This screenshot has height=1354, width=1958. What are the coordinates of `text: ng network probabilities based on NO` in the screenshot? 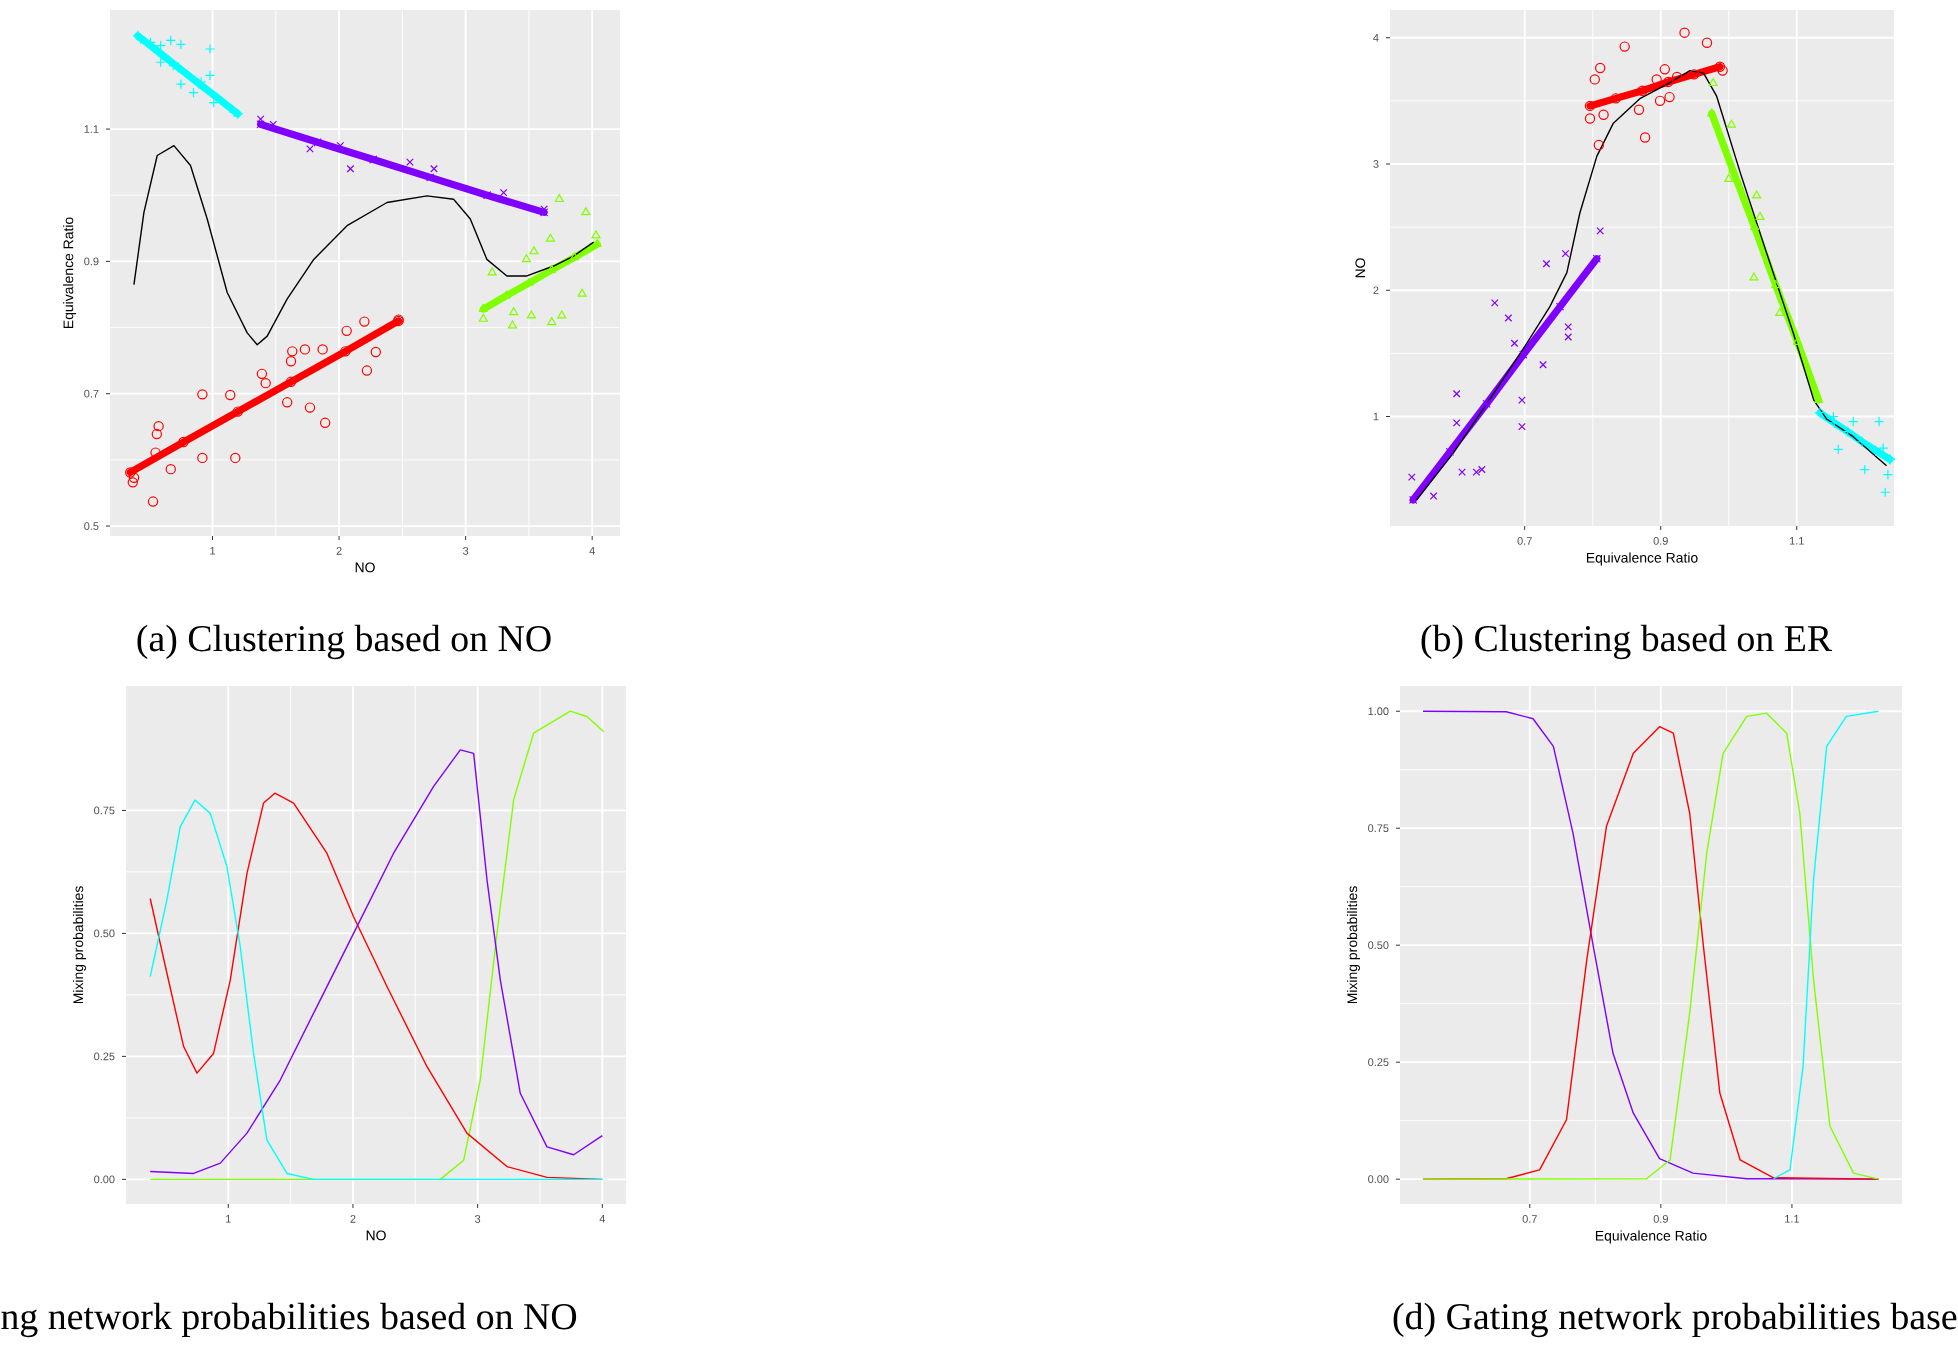 It's located at (289, 1320).